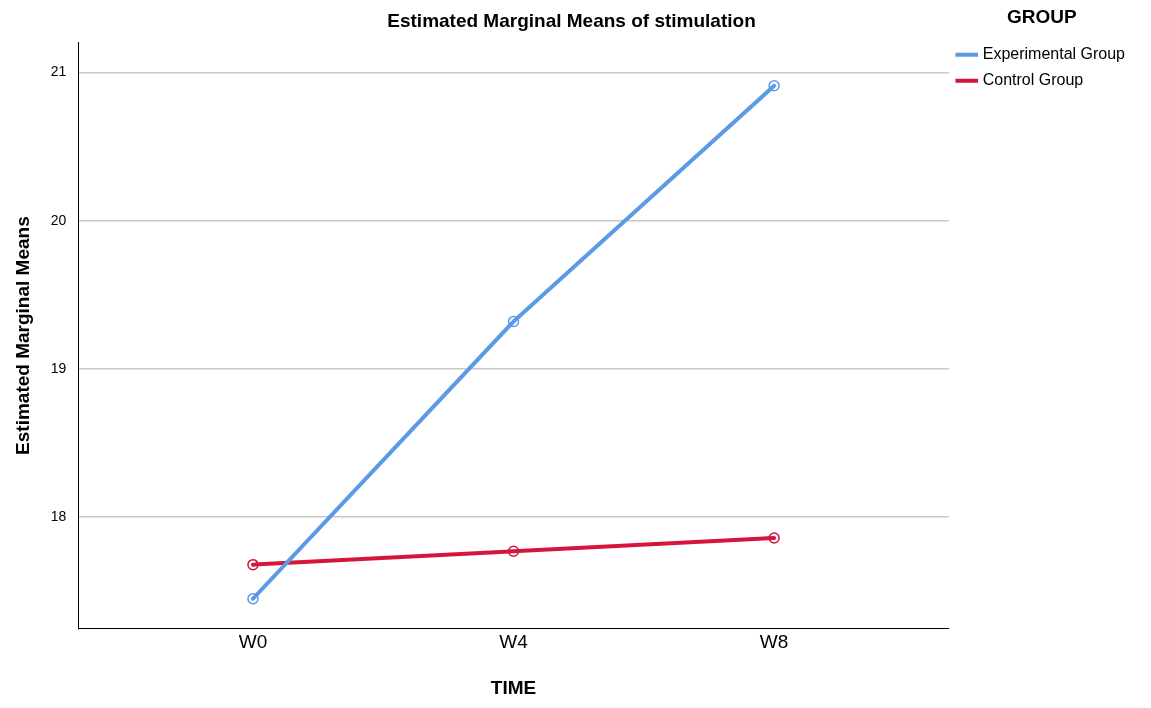 The image size is (1151, 708). What do you see at coordinates (514, 642) in the screenshot?
I see `x-tick-label: W4` at bounding box center [514, 642].